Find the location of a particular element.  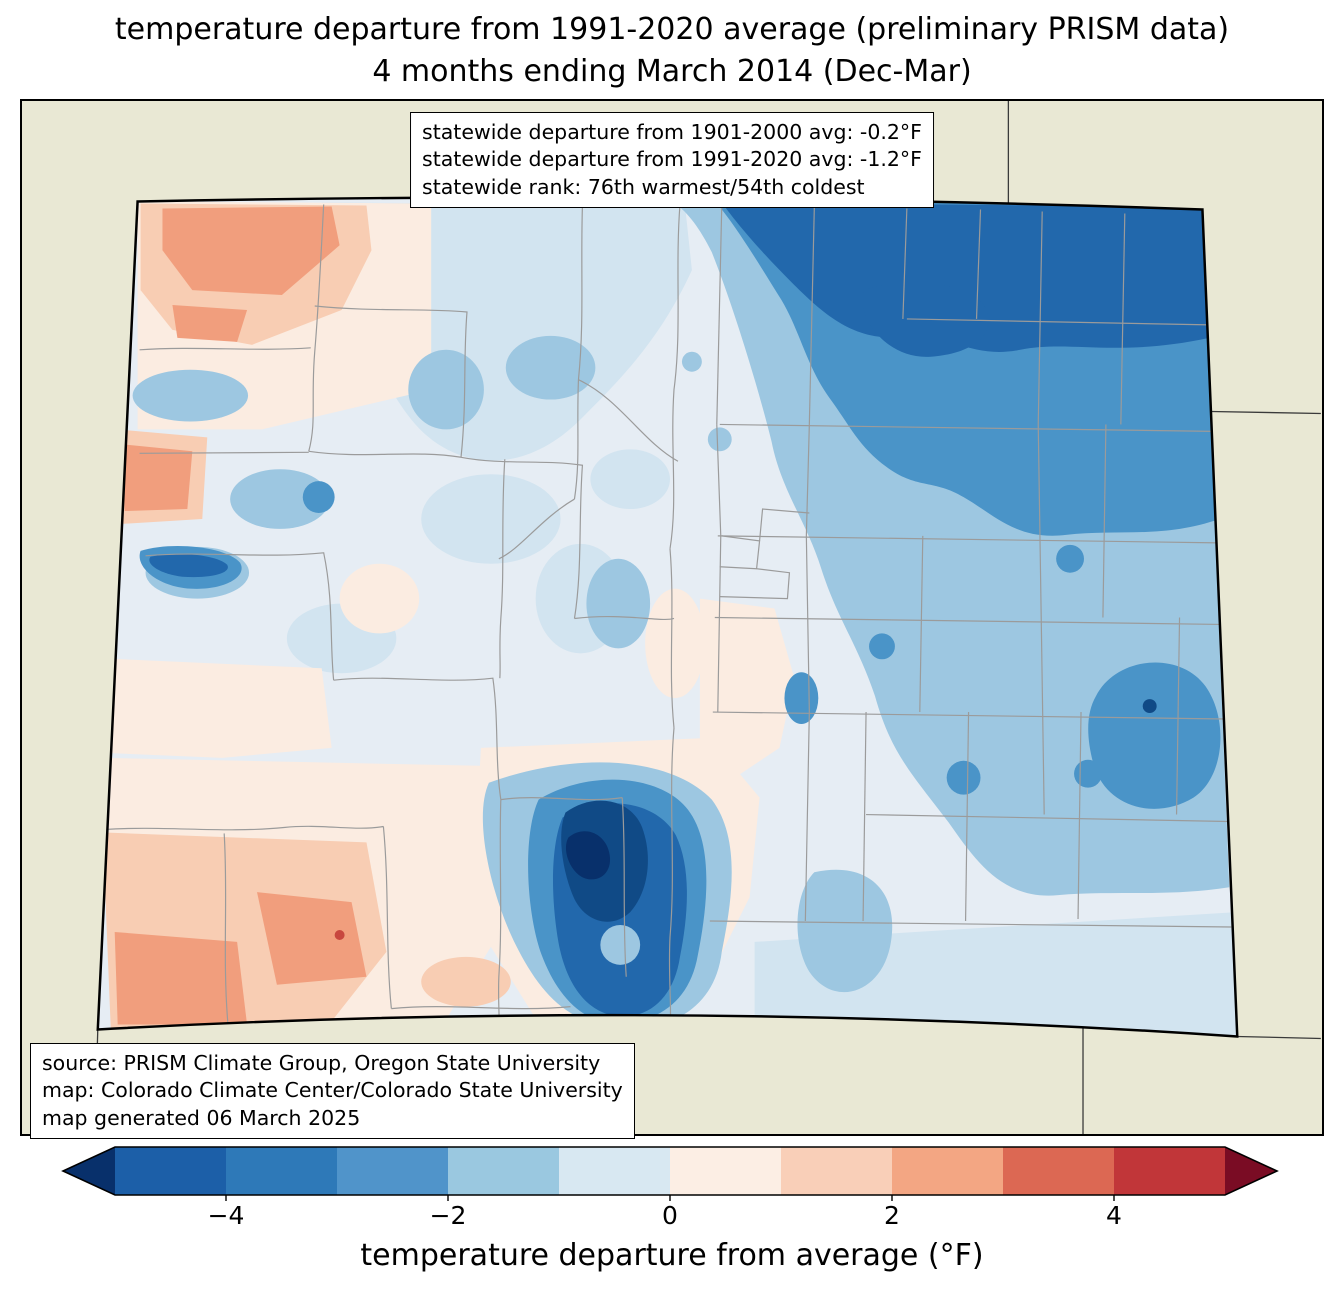

regions-red-spot is located at coordinates (339, 934).